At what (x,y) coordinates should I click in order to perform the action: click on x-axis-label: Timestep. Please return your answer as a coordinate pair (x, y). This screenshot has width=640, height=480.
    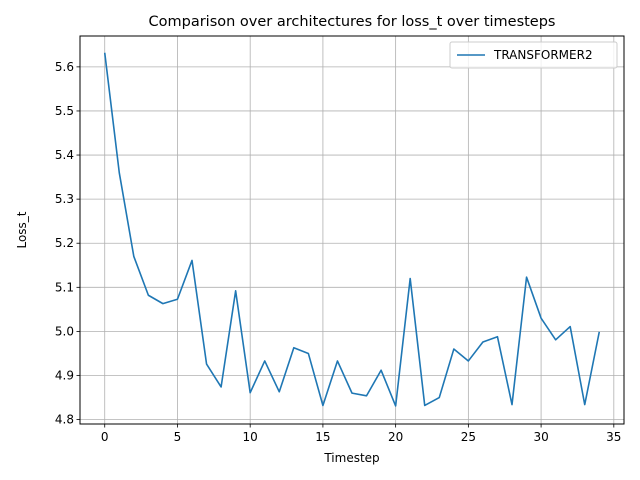
    Looking at the image, I should click on (351, 458).